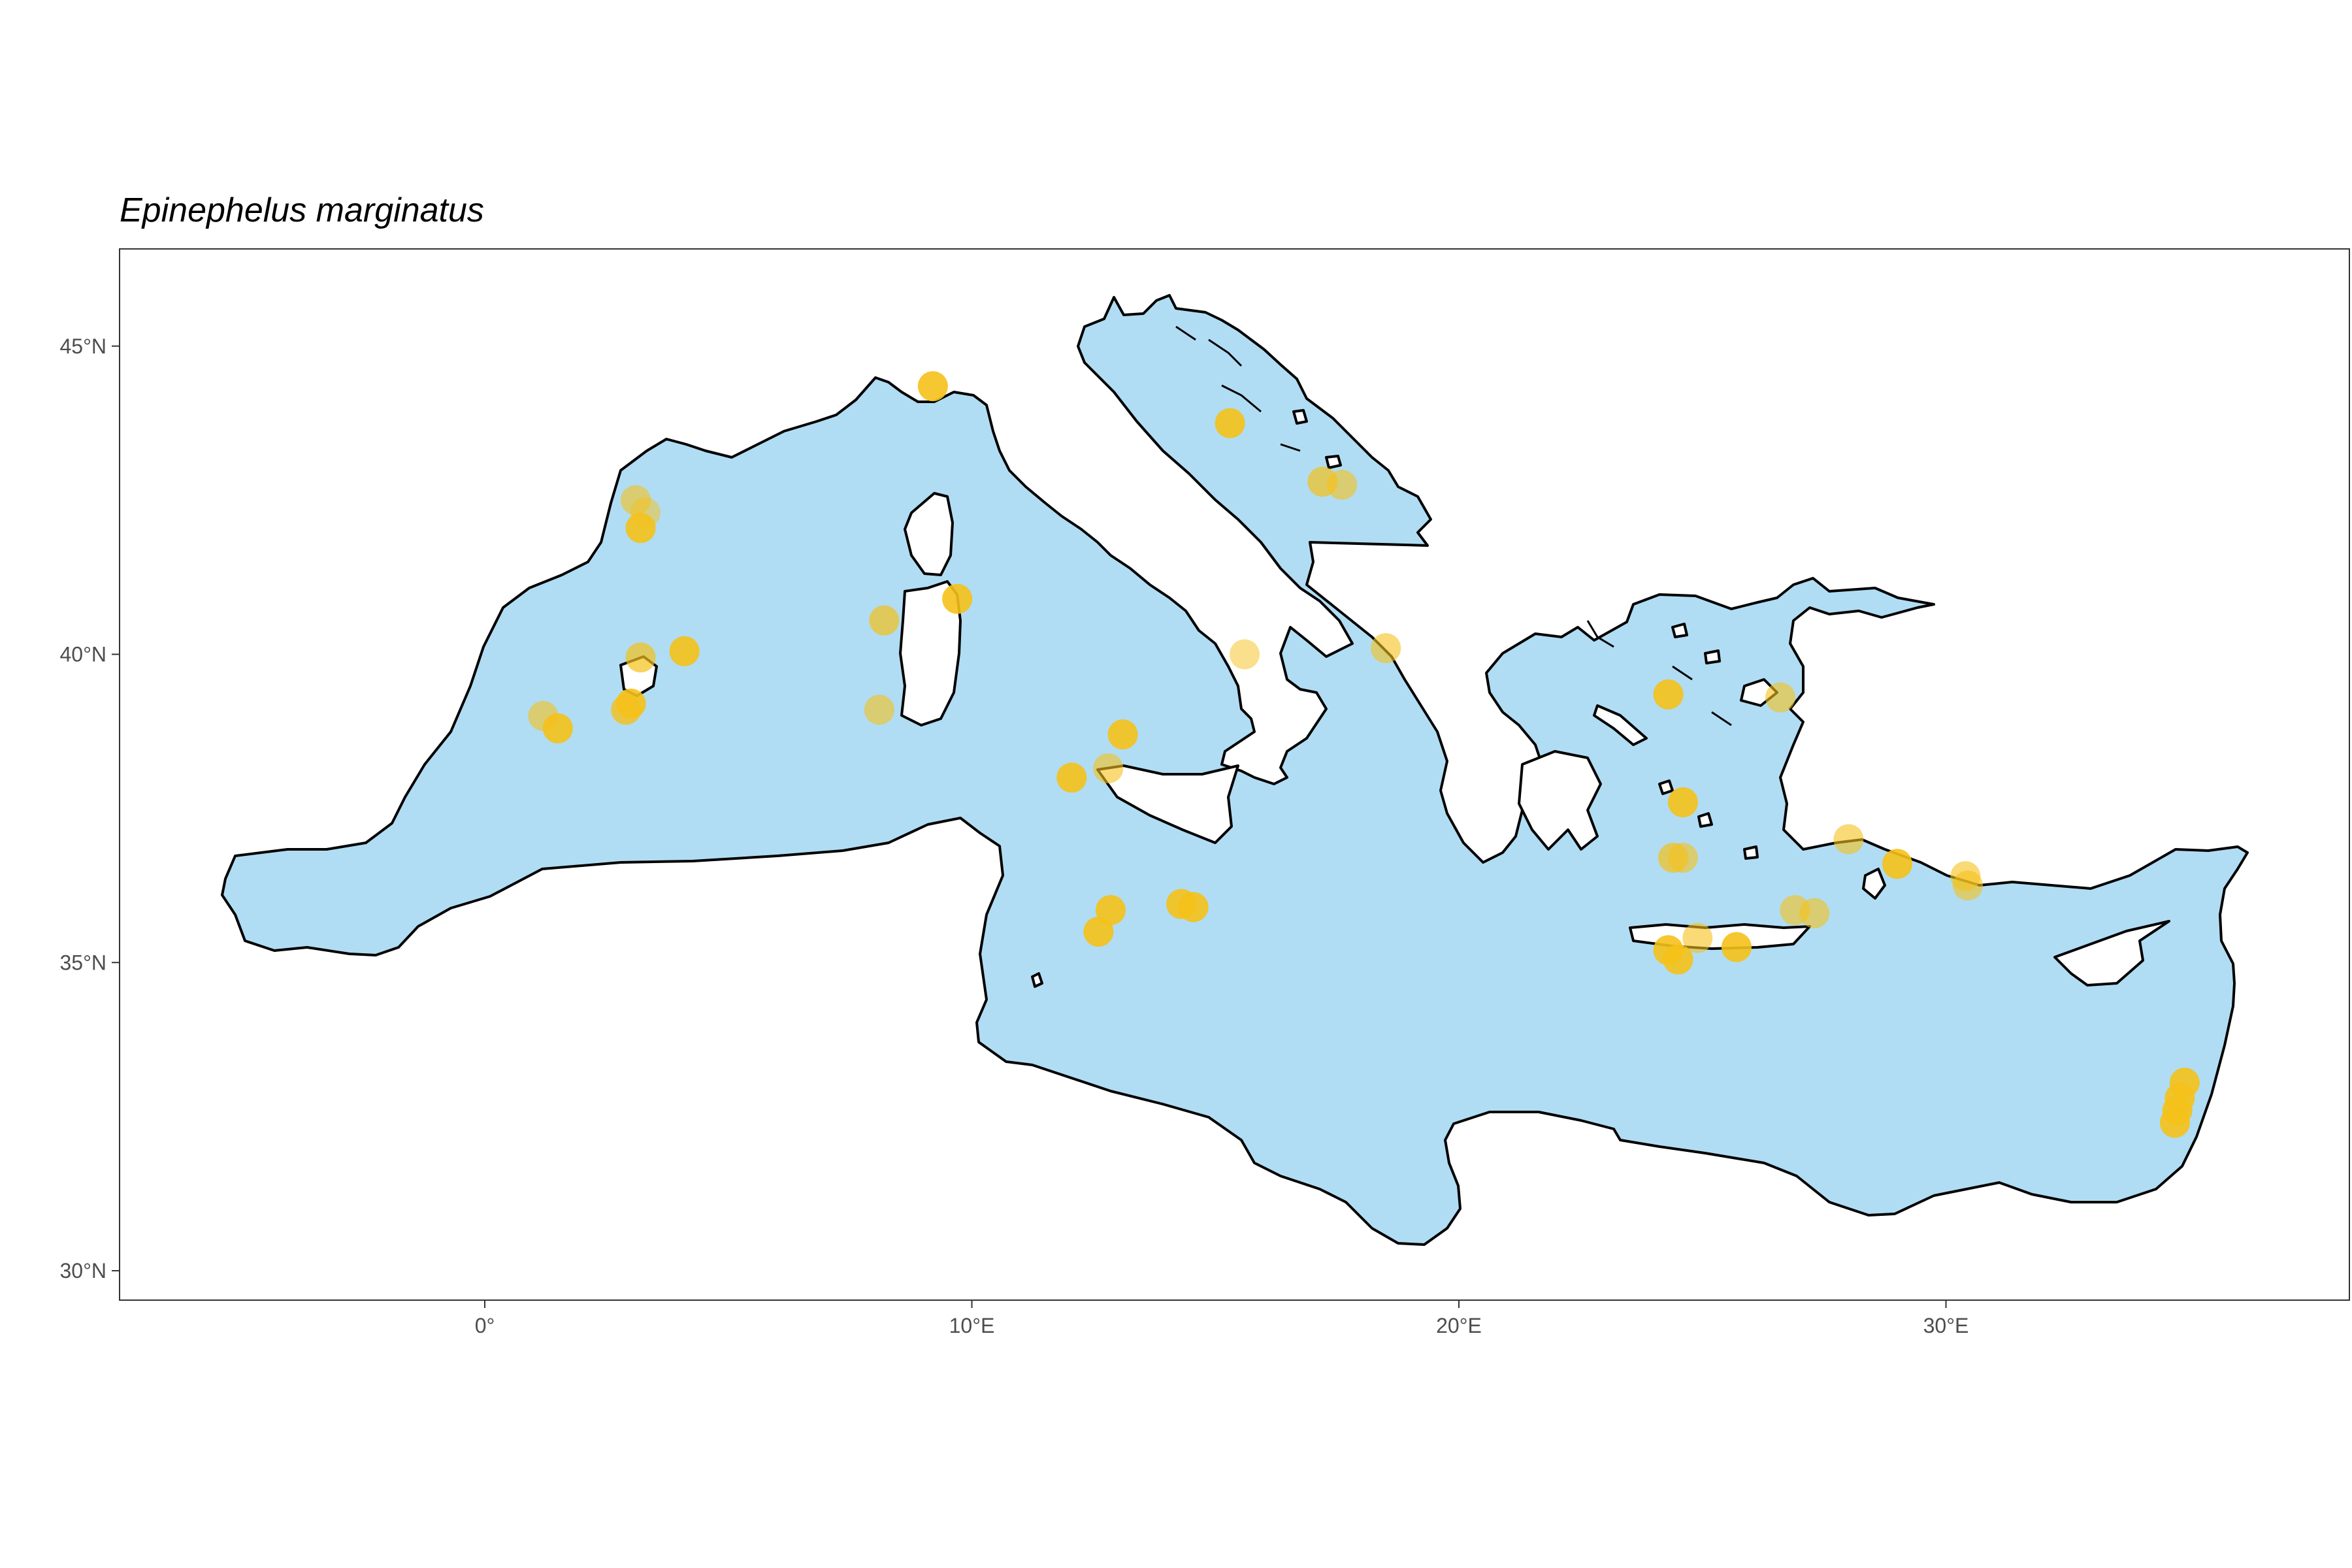 Image resolution: width=2352 pixels, height=1568 pixels. What do you see at coordinates (1659, 673) in the screenshot?
I see `aegean-coast-detail` at bounding box center [1659, 673].